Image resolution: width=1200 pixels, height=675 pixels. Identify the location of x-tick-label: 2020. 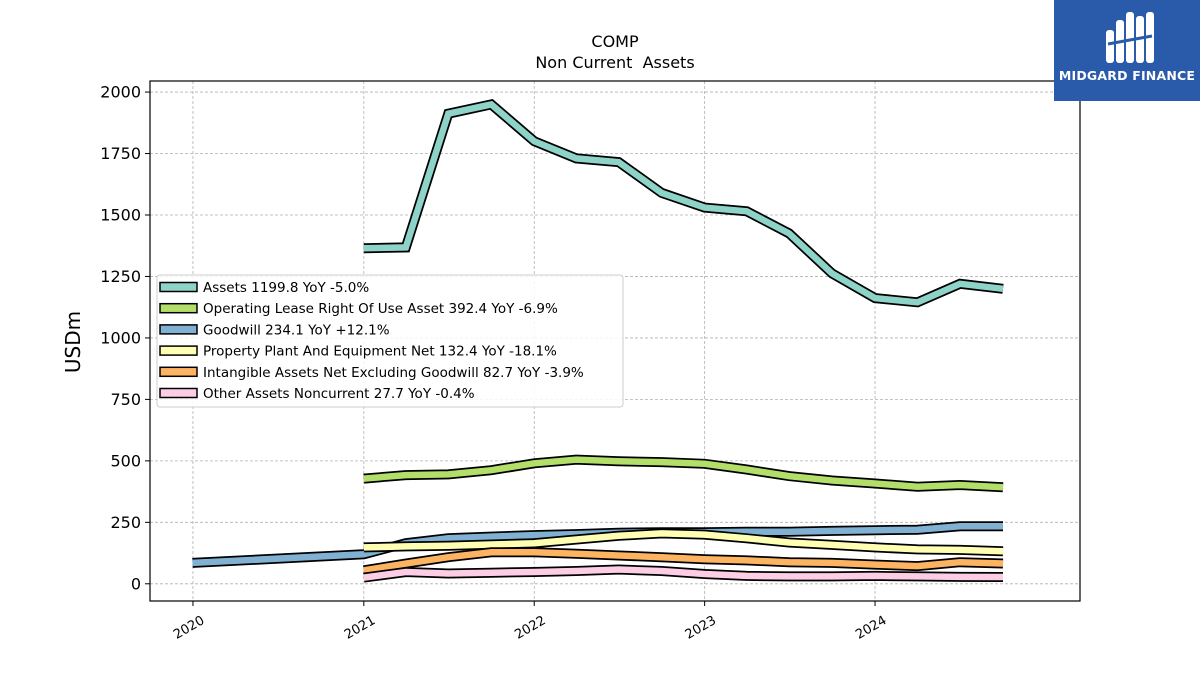
(189, 628).